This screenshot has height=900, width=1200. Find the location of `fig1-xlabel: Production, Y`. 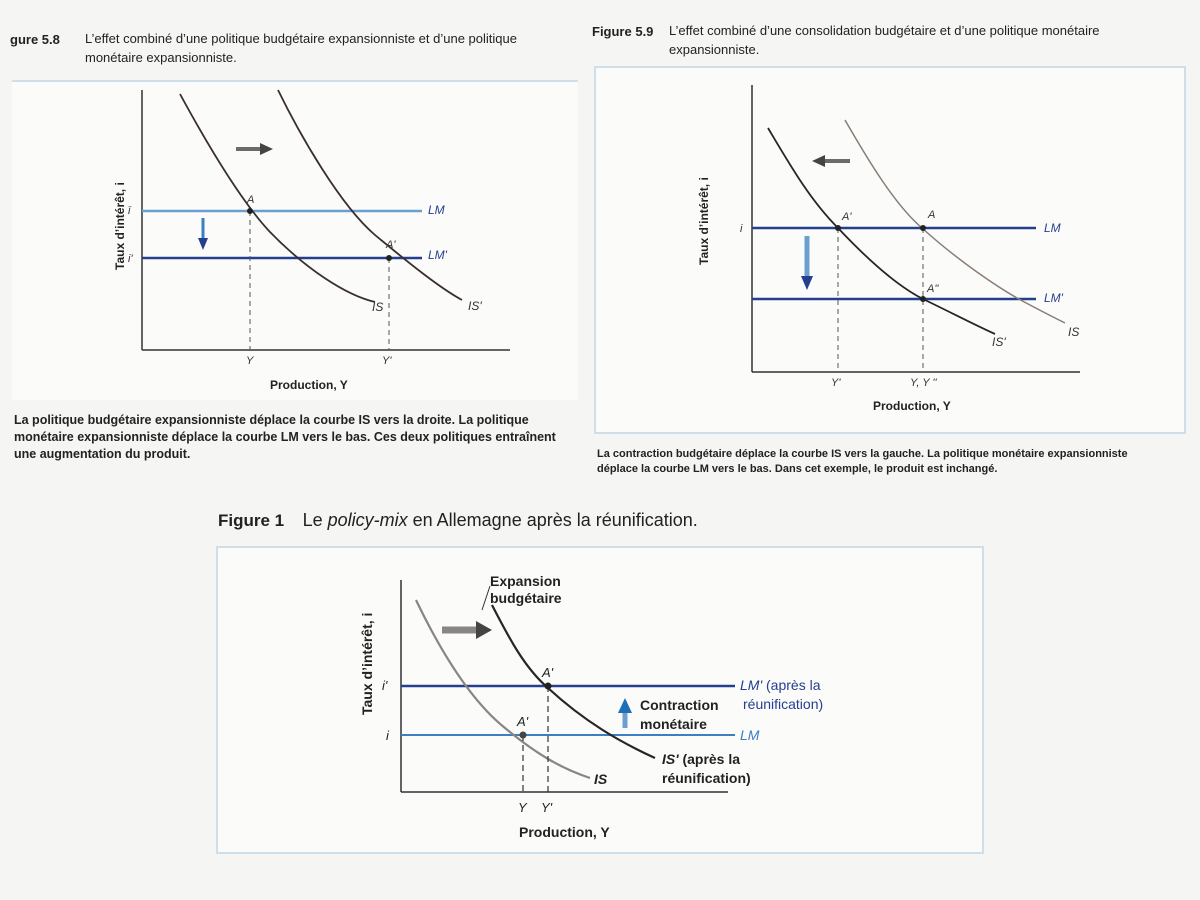

fig1-xlabel: Production, Y is located at coordinates (564, 832).